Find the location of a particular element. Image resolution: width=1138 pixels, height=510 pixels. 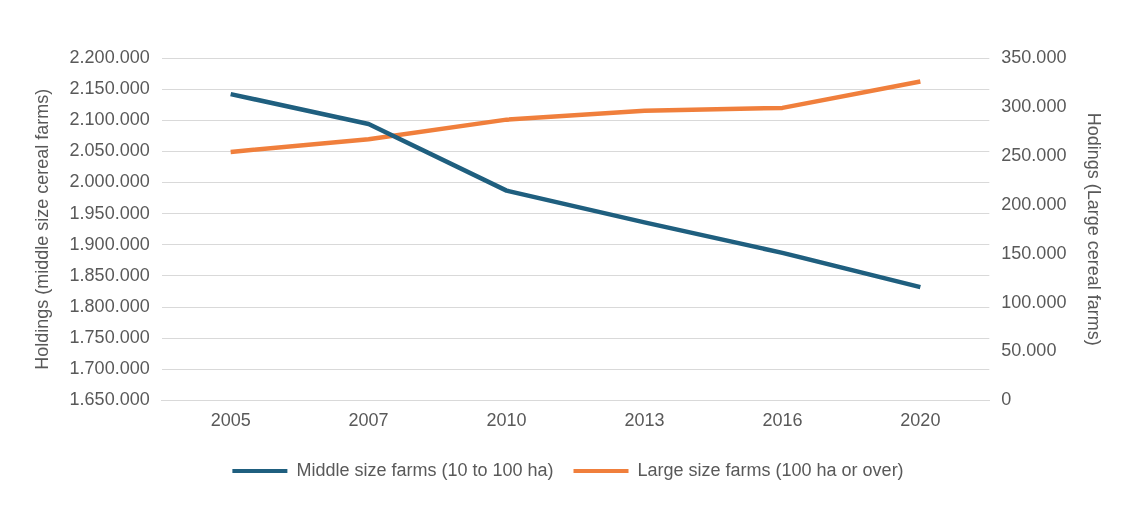

y2-tick-label: 250.000 is located at coordinates (1034, 154).